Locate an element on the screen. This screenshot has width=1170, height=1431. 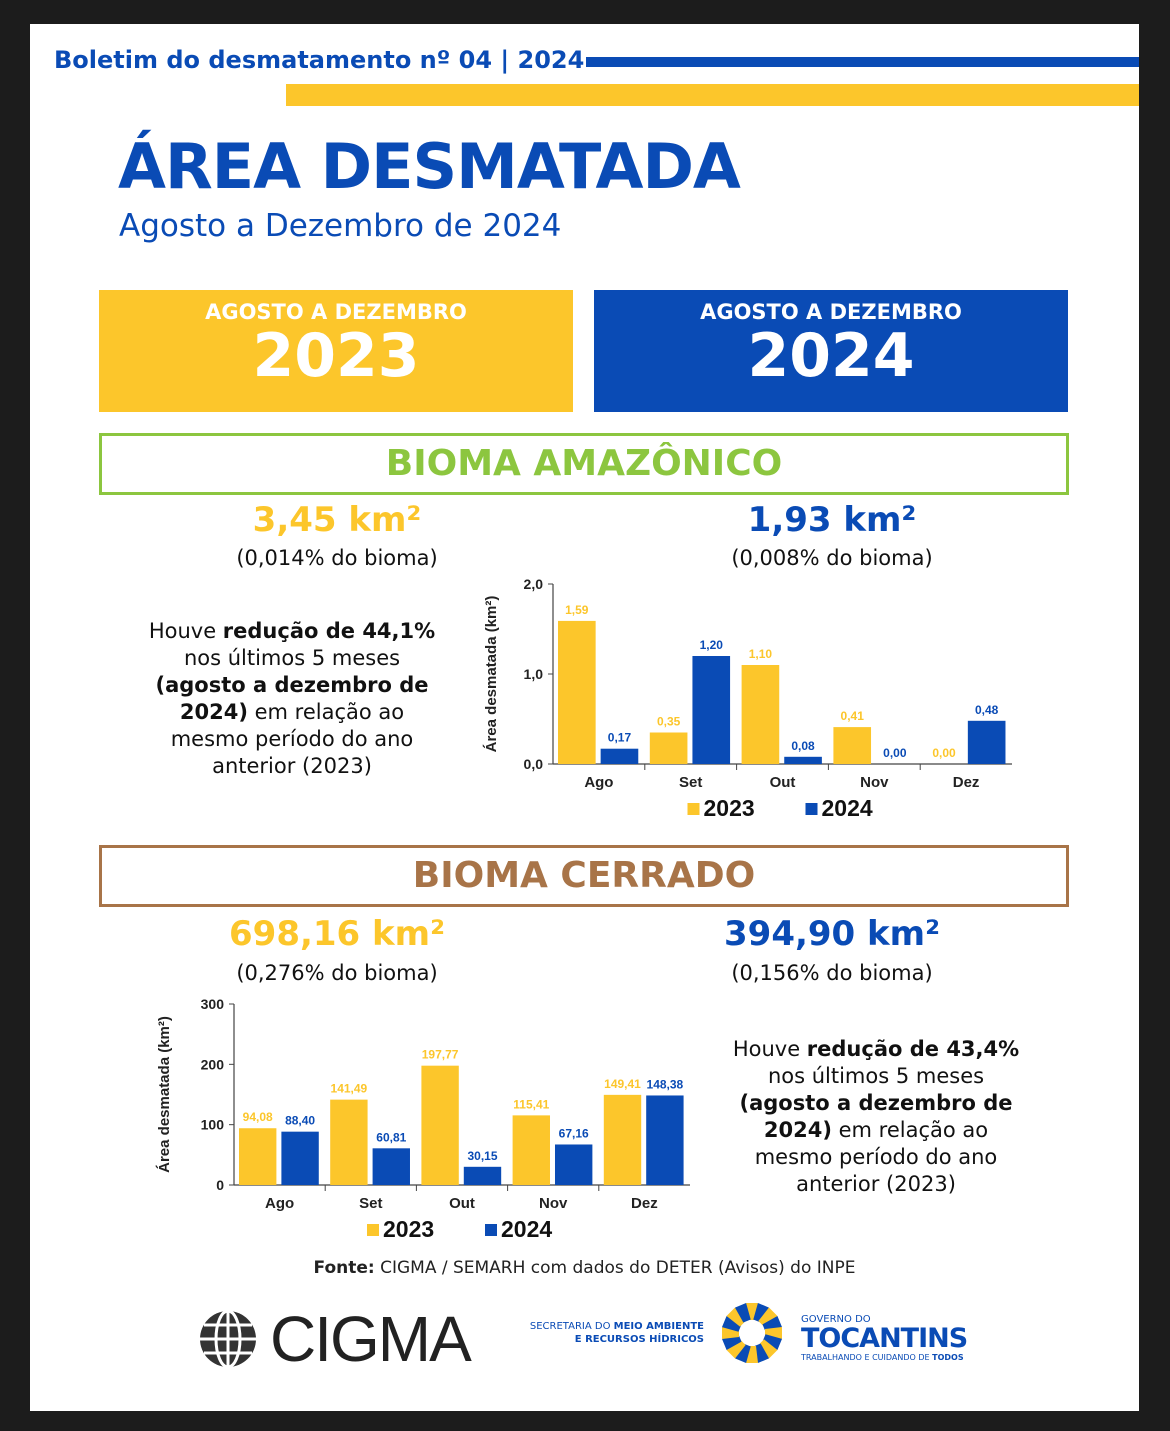
semarh-text: E RECURSOS HÍDRICOS is located at coordinates (639, 1339).